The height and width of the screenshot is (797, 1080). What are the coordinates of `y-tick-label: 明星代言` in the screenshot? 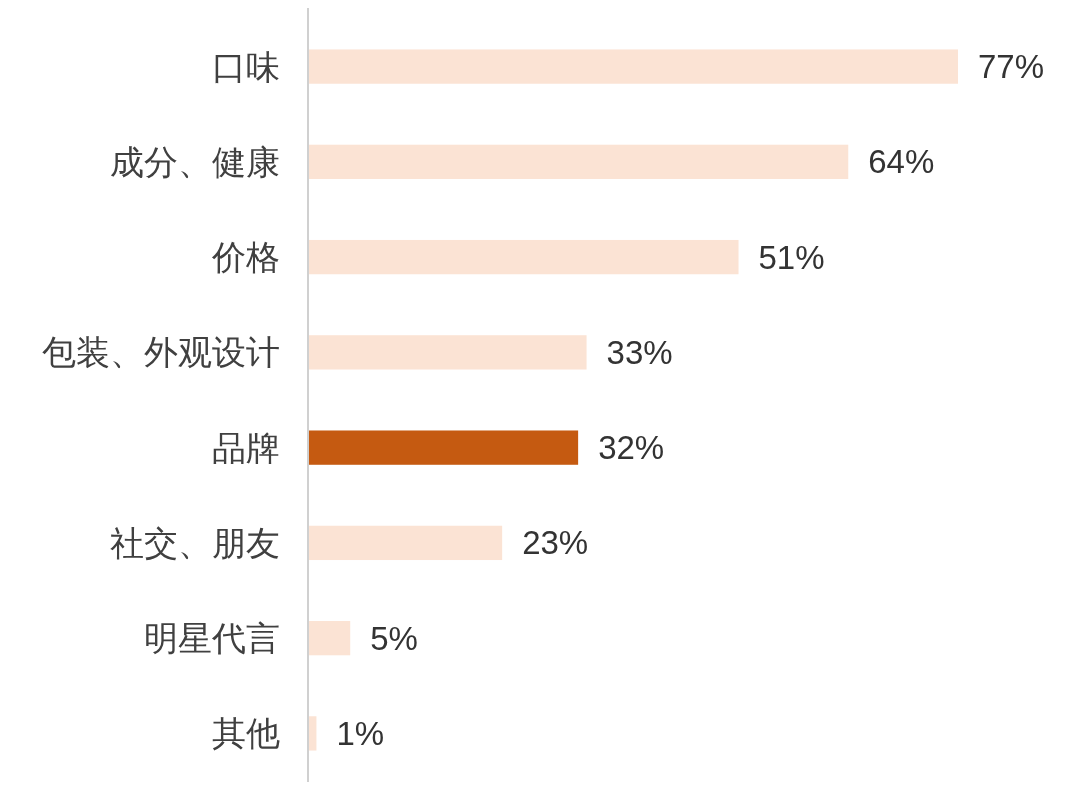 It's located at (212, 638).